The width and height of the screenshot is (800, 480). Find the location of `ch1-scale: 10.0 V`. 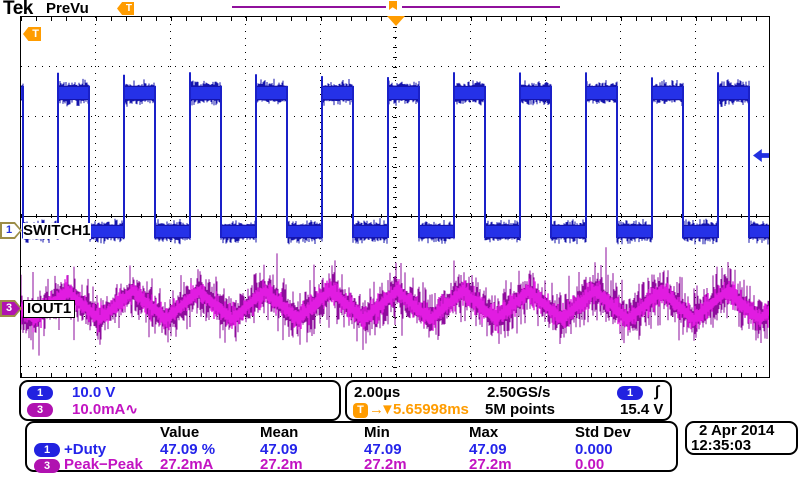

ch1-scale: 10.0 V is located at coordinates (94, 392).